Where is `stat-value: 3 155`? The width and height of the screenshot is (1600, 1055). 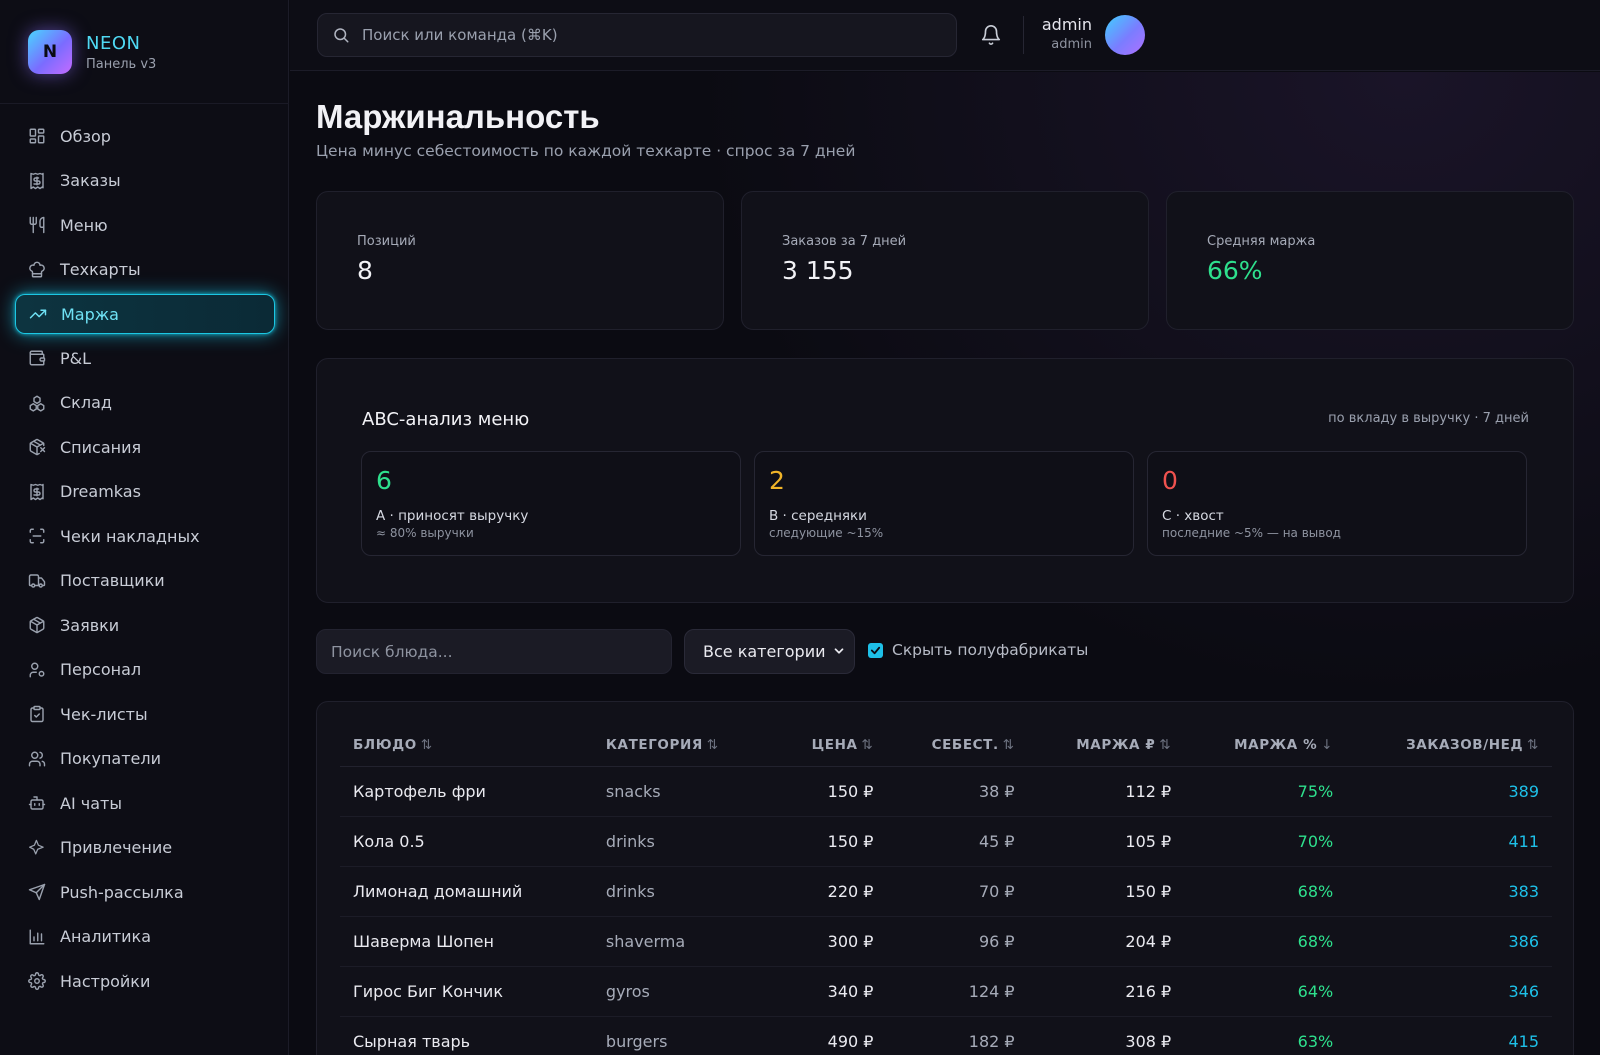 stat-value: 3 155 is located at coordinates (818, 270).